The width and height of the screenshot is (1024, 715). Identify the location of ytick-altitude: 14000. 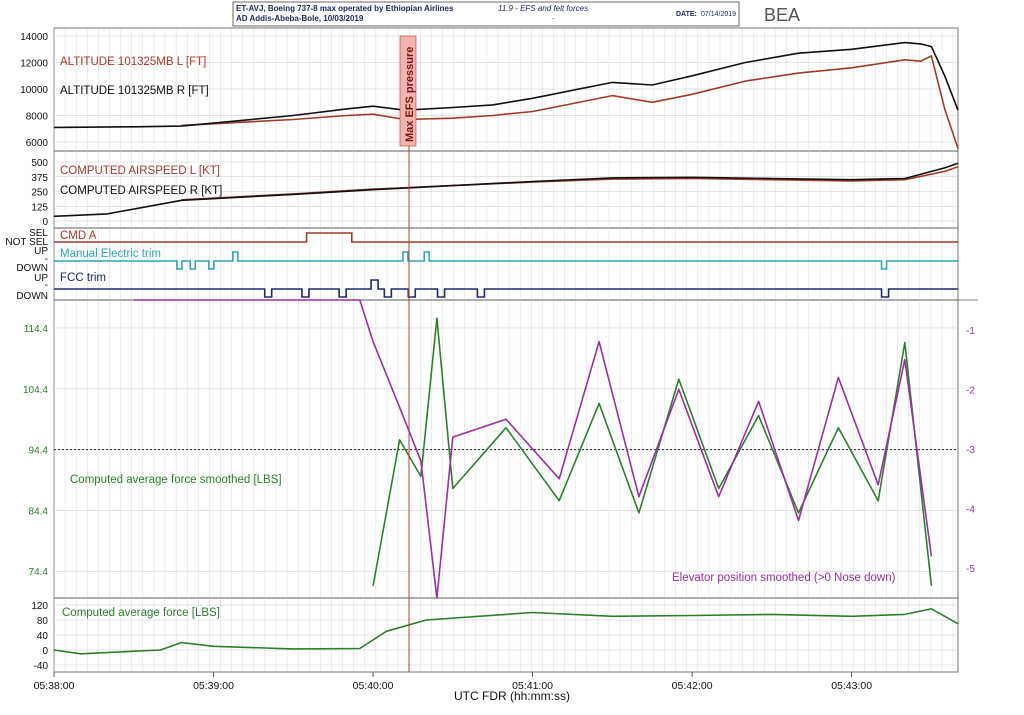
(34, 37).